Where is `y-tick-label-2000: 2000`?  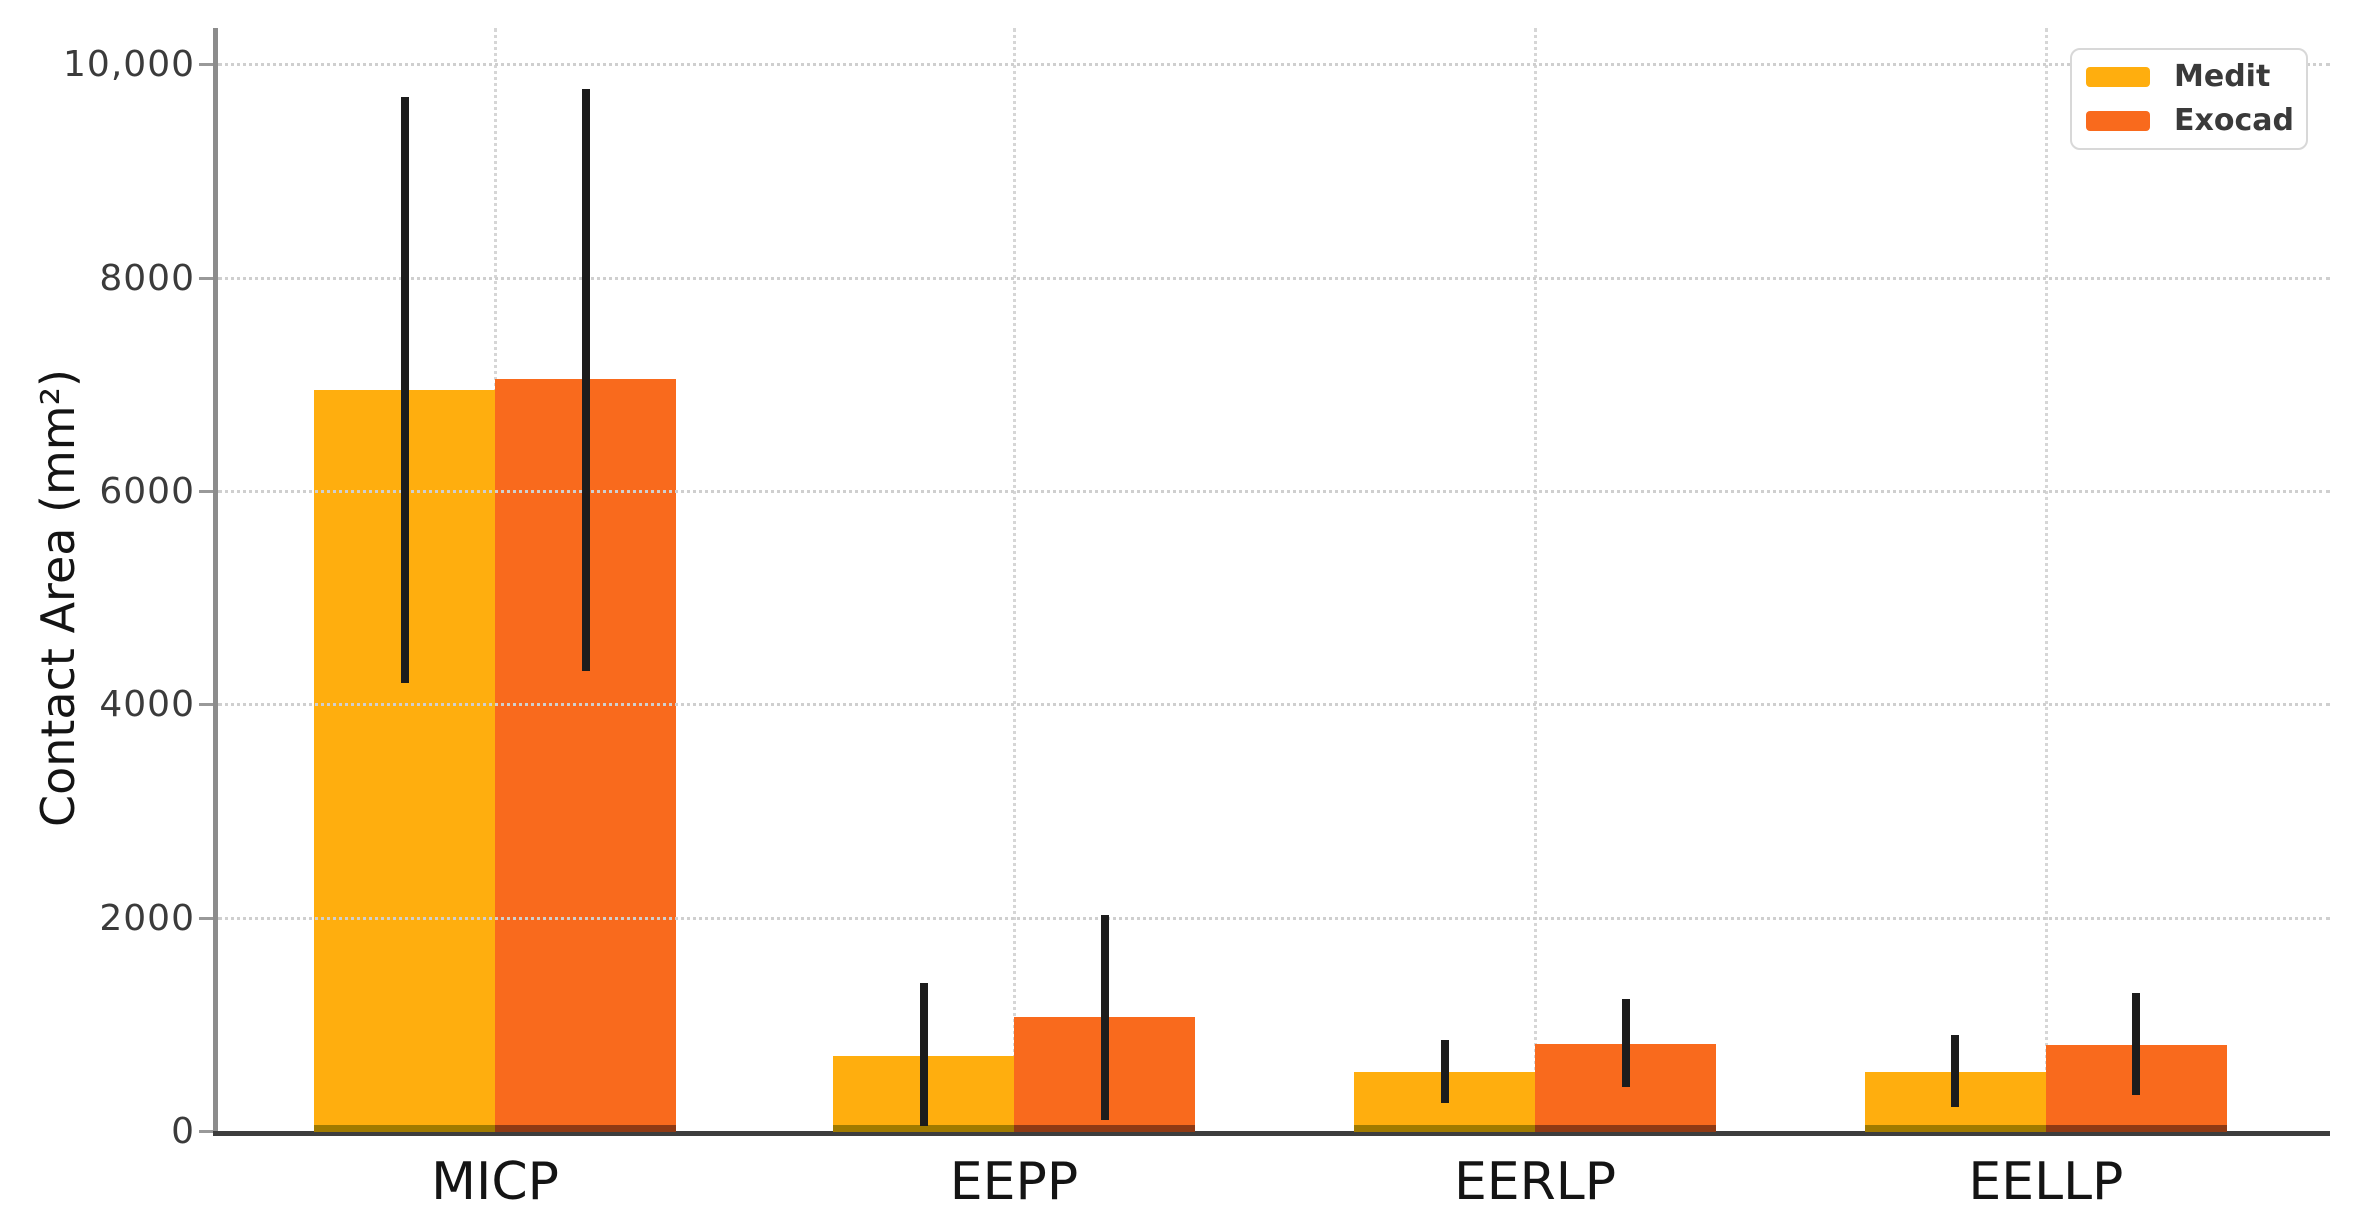
y-tick-label-2000: 2000 is located at coordinates (147, 918).